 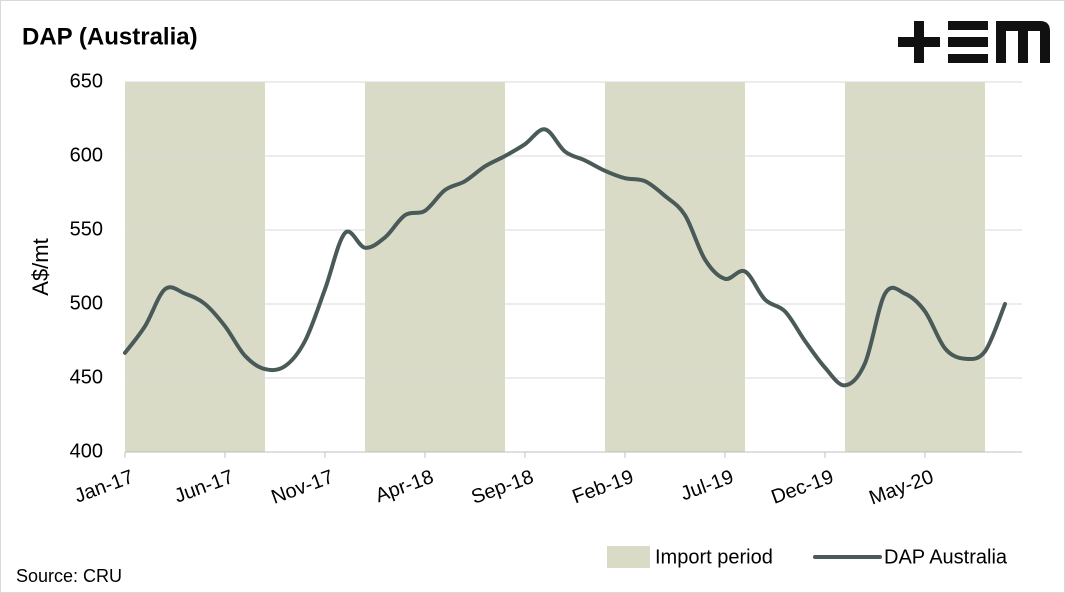 I want to click on y-axis-label: A$/mt, so click(x=40, y=266).